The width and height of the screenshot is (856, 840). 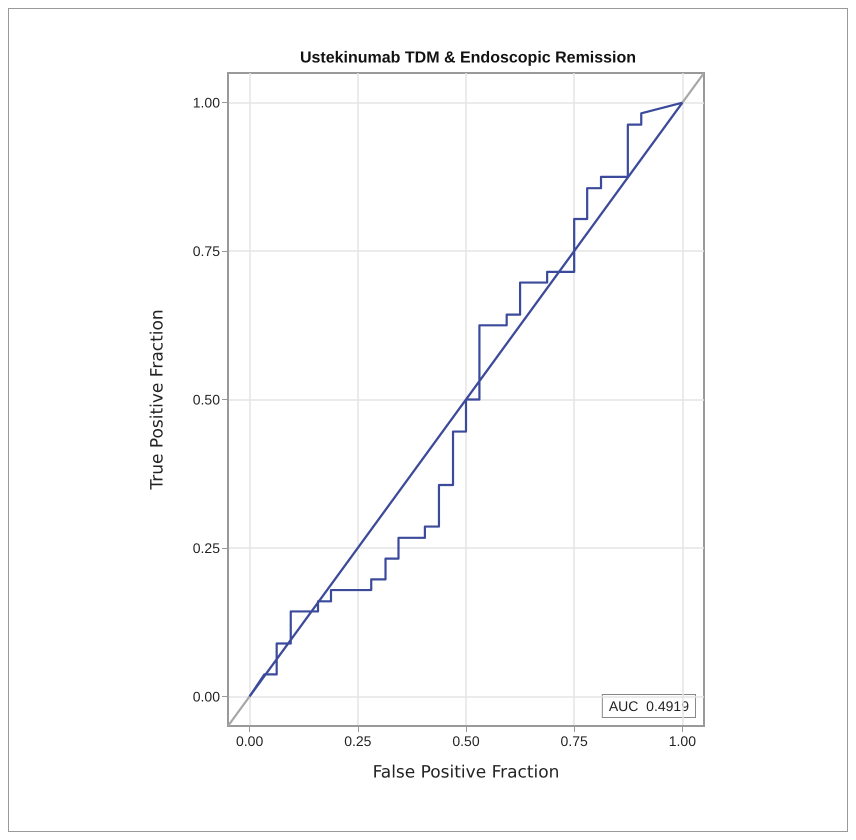 I want to click on x-tick-label: 0.25, so click(x=358, y=741).